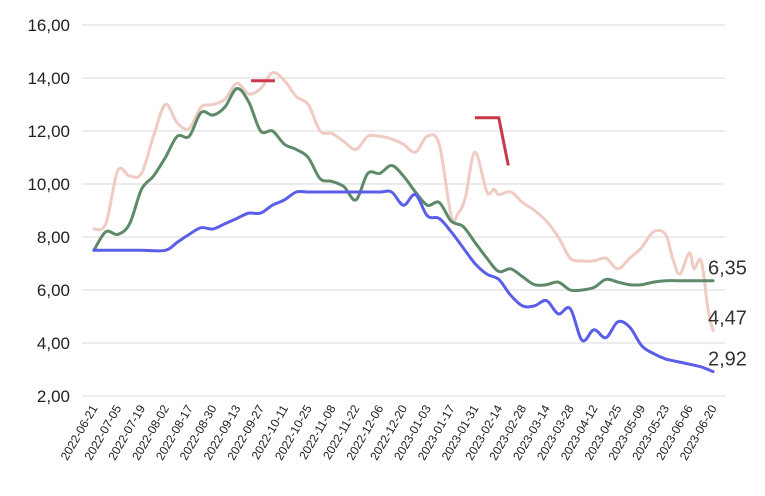 This screenshot has height=496, width=765. I want to click on y-tick-label: 8,00, so click(53, 237).